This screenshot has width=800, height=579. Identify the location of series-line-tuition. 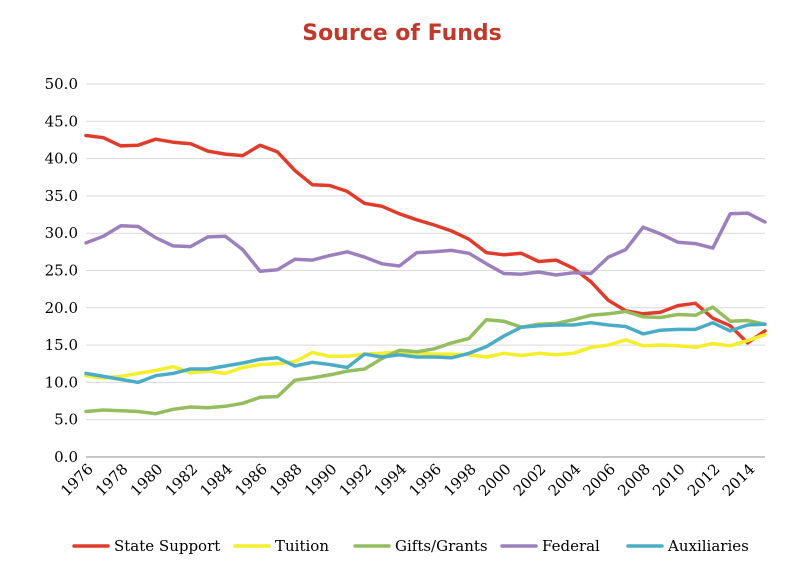
(425, 356).